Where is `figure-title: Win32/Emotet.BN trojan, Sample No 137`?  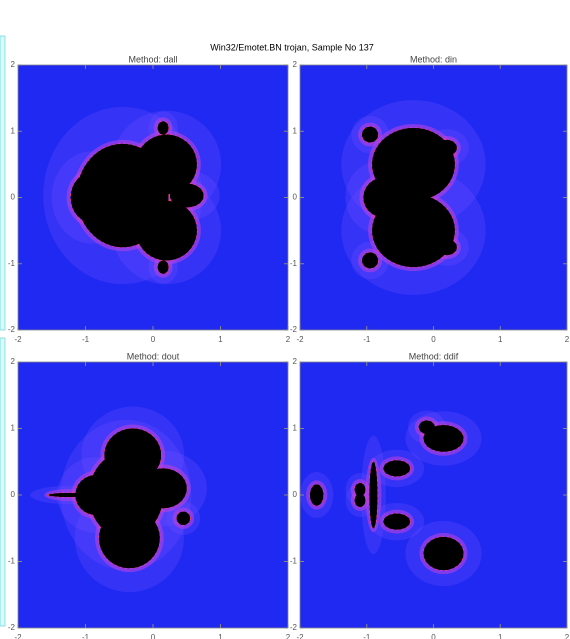 figure-title: Win32/Emotet.BN trojan, Sample No 137 is located at coordinates (292, 47).